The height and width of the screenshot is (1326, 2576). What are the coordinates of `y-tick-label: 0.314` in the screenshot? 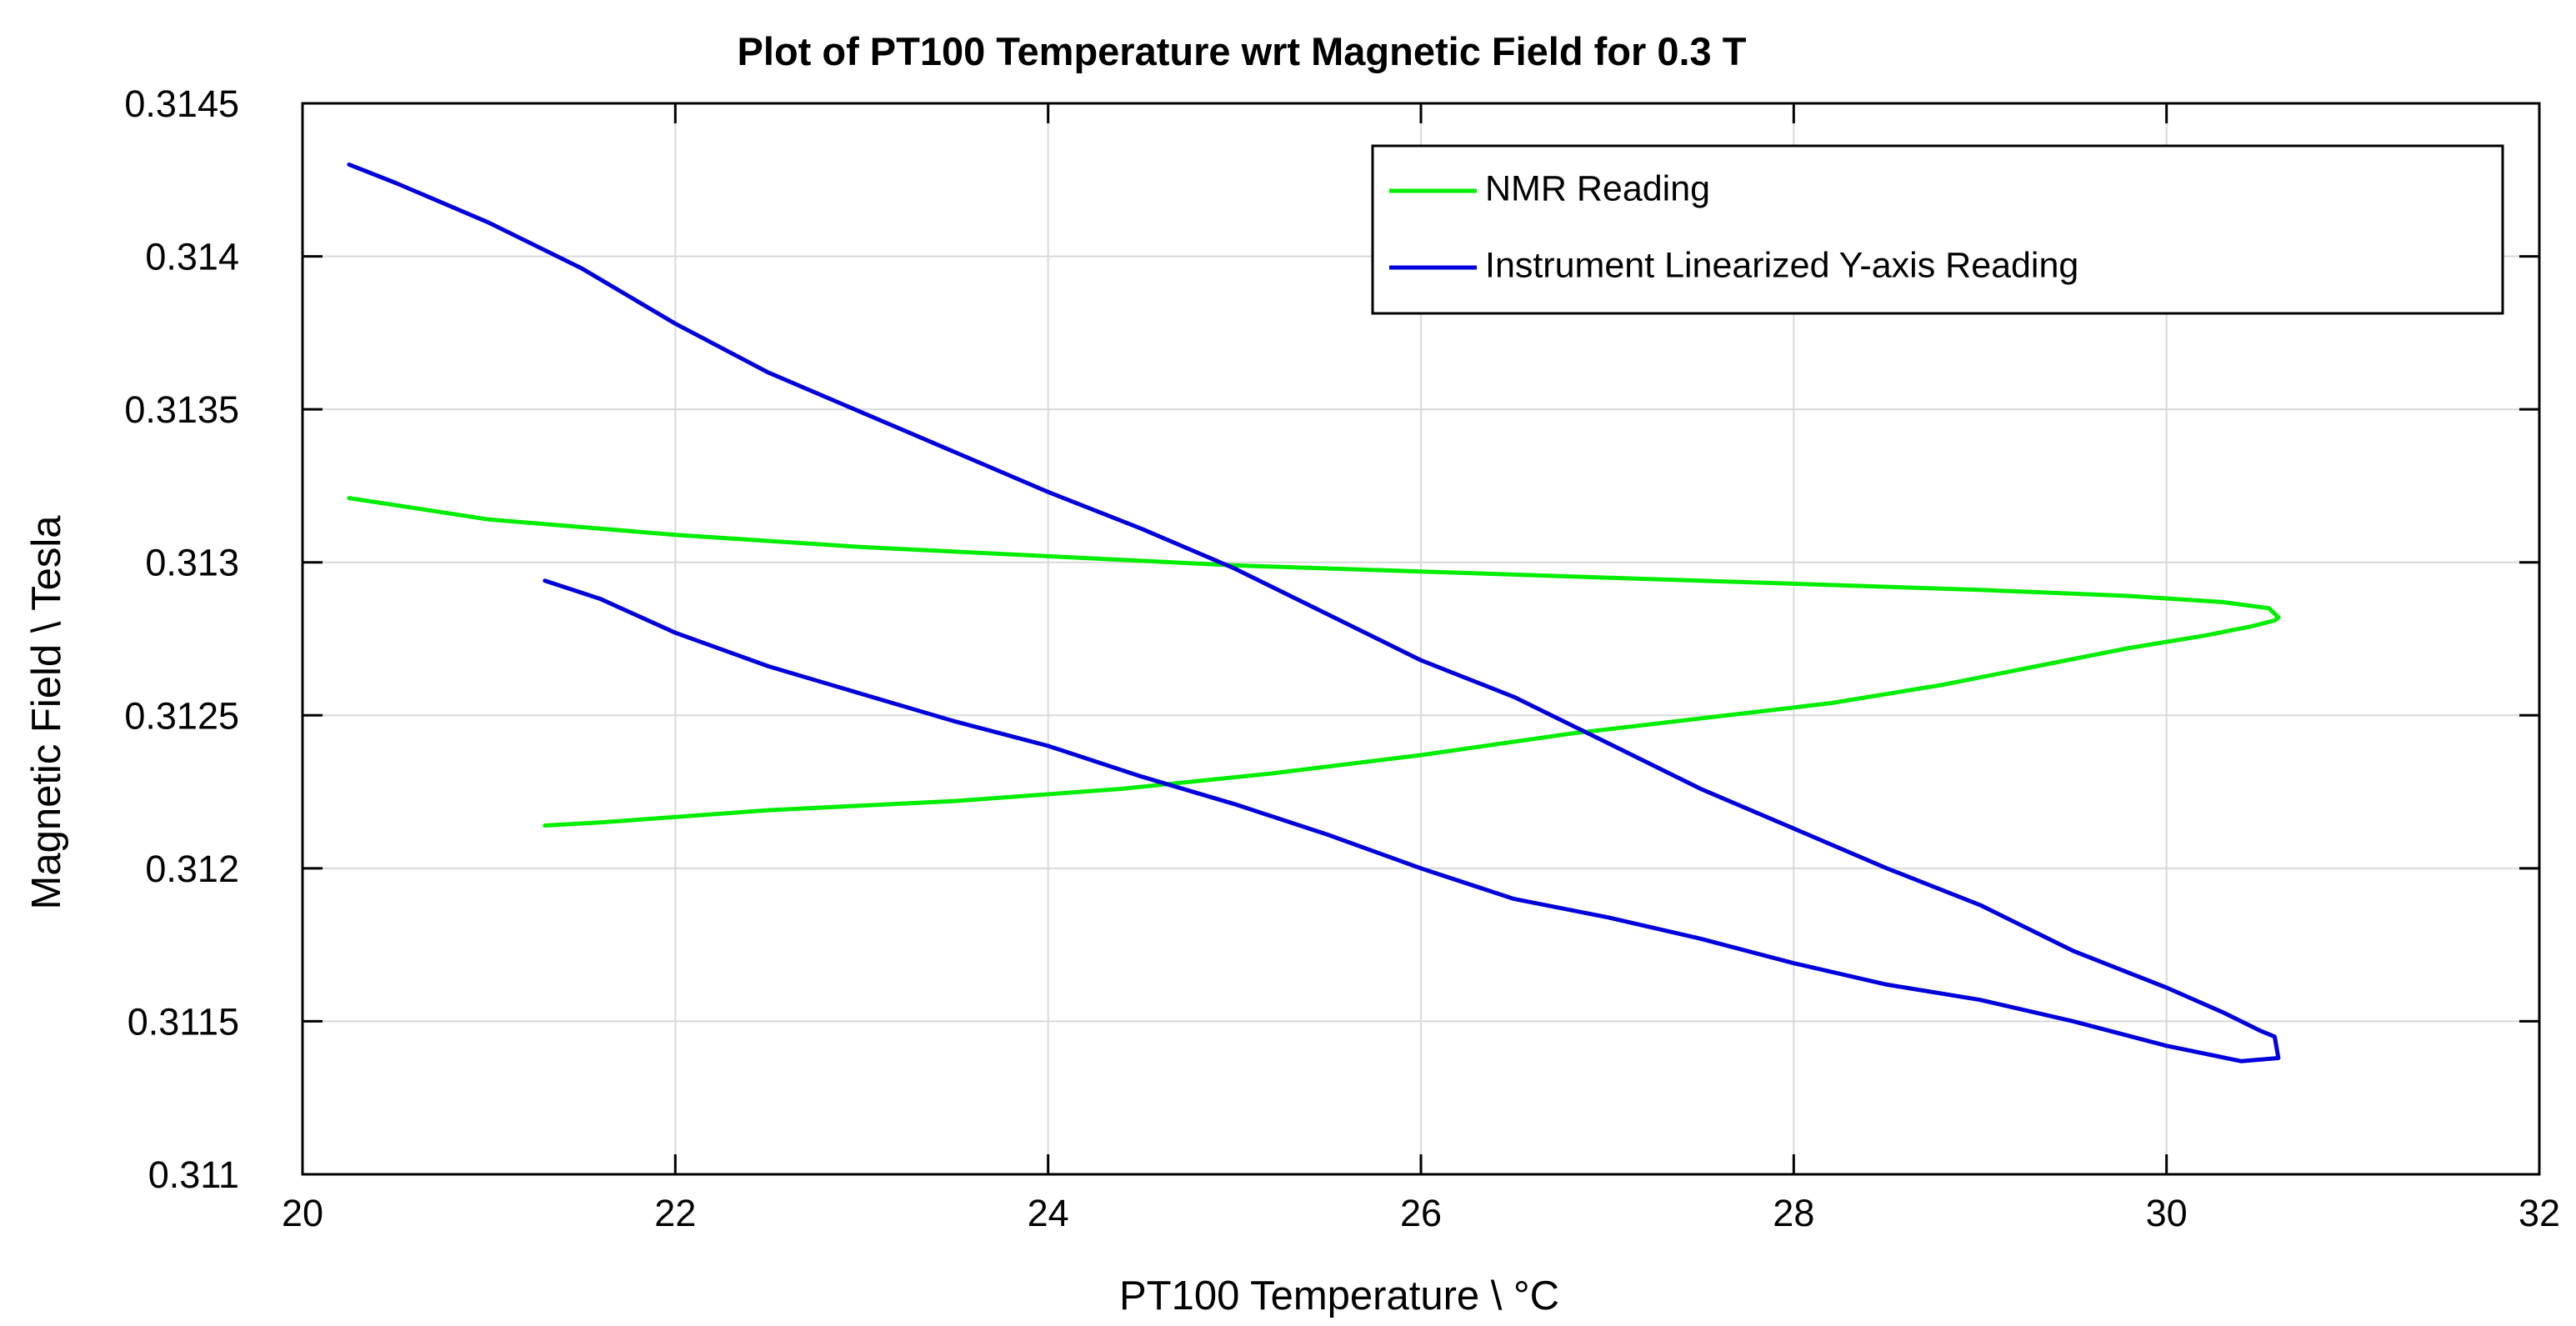 It's located at (192, 257).